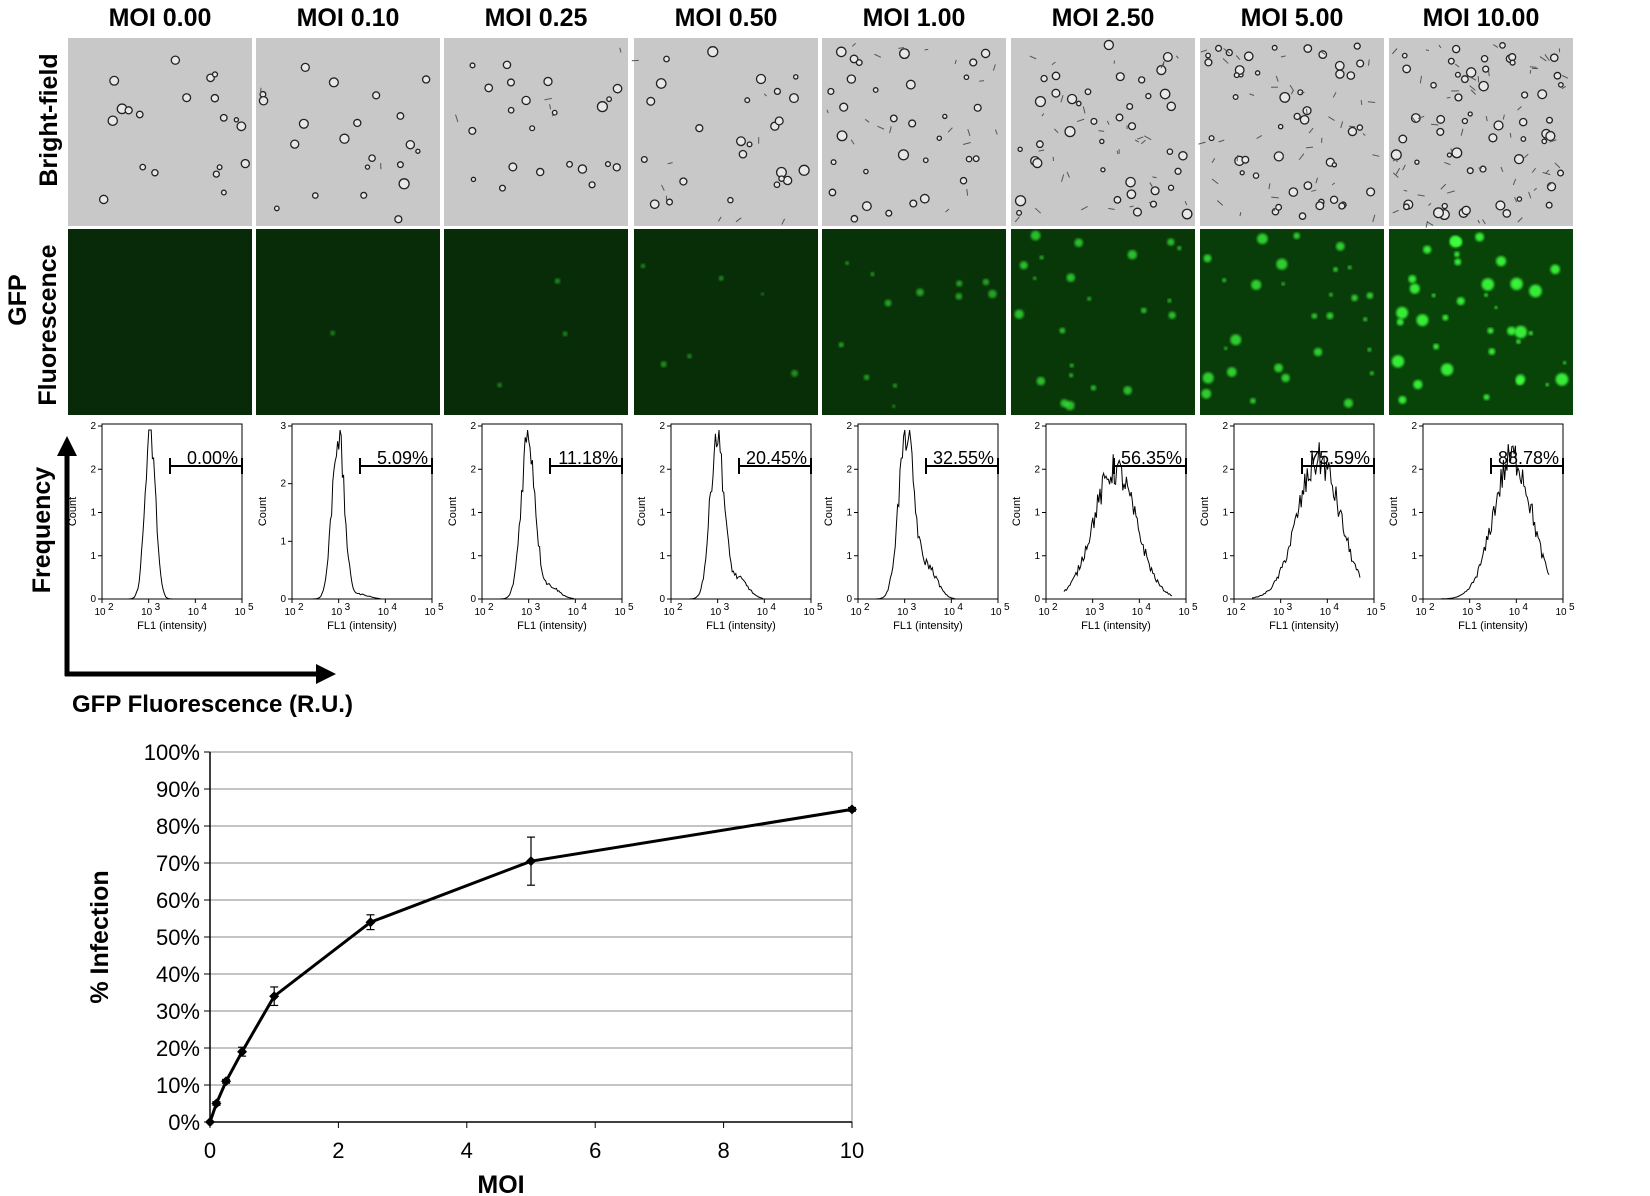 The height and width of the screenshot is (1196, 1650). What do you see at coordinates (160, 132) in the screenshot?
I see `brightfield-background` at bounding box center [160, 132].